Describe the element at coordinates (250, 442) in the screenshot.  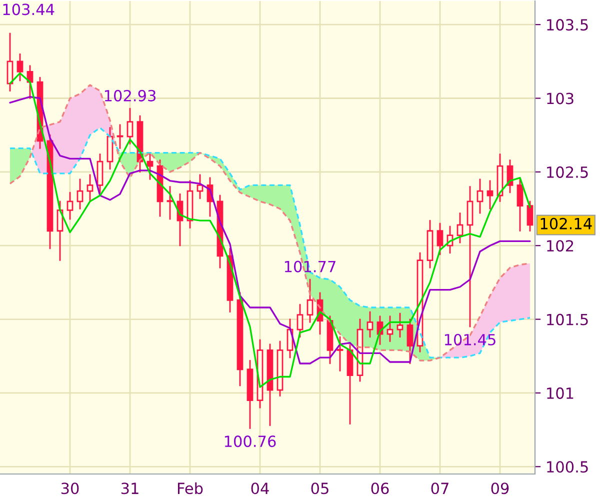
I see `annotation: 100.76` at that location.